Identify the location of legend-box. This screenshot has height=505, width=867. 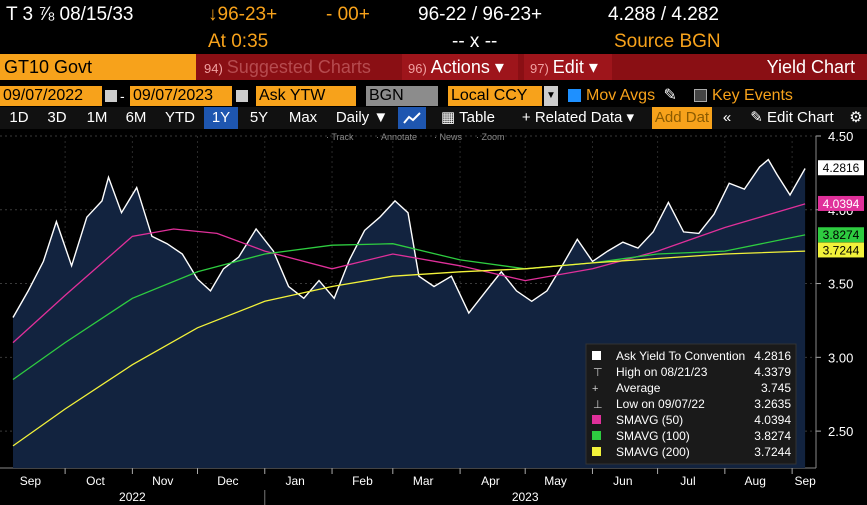
(691, 404).